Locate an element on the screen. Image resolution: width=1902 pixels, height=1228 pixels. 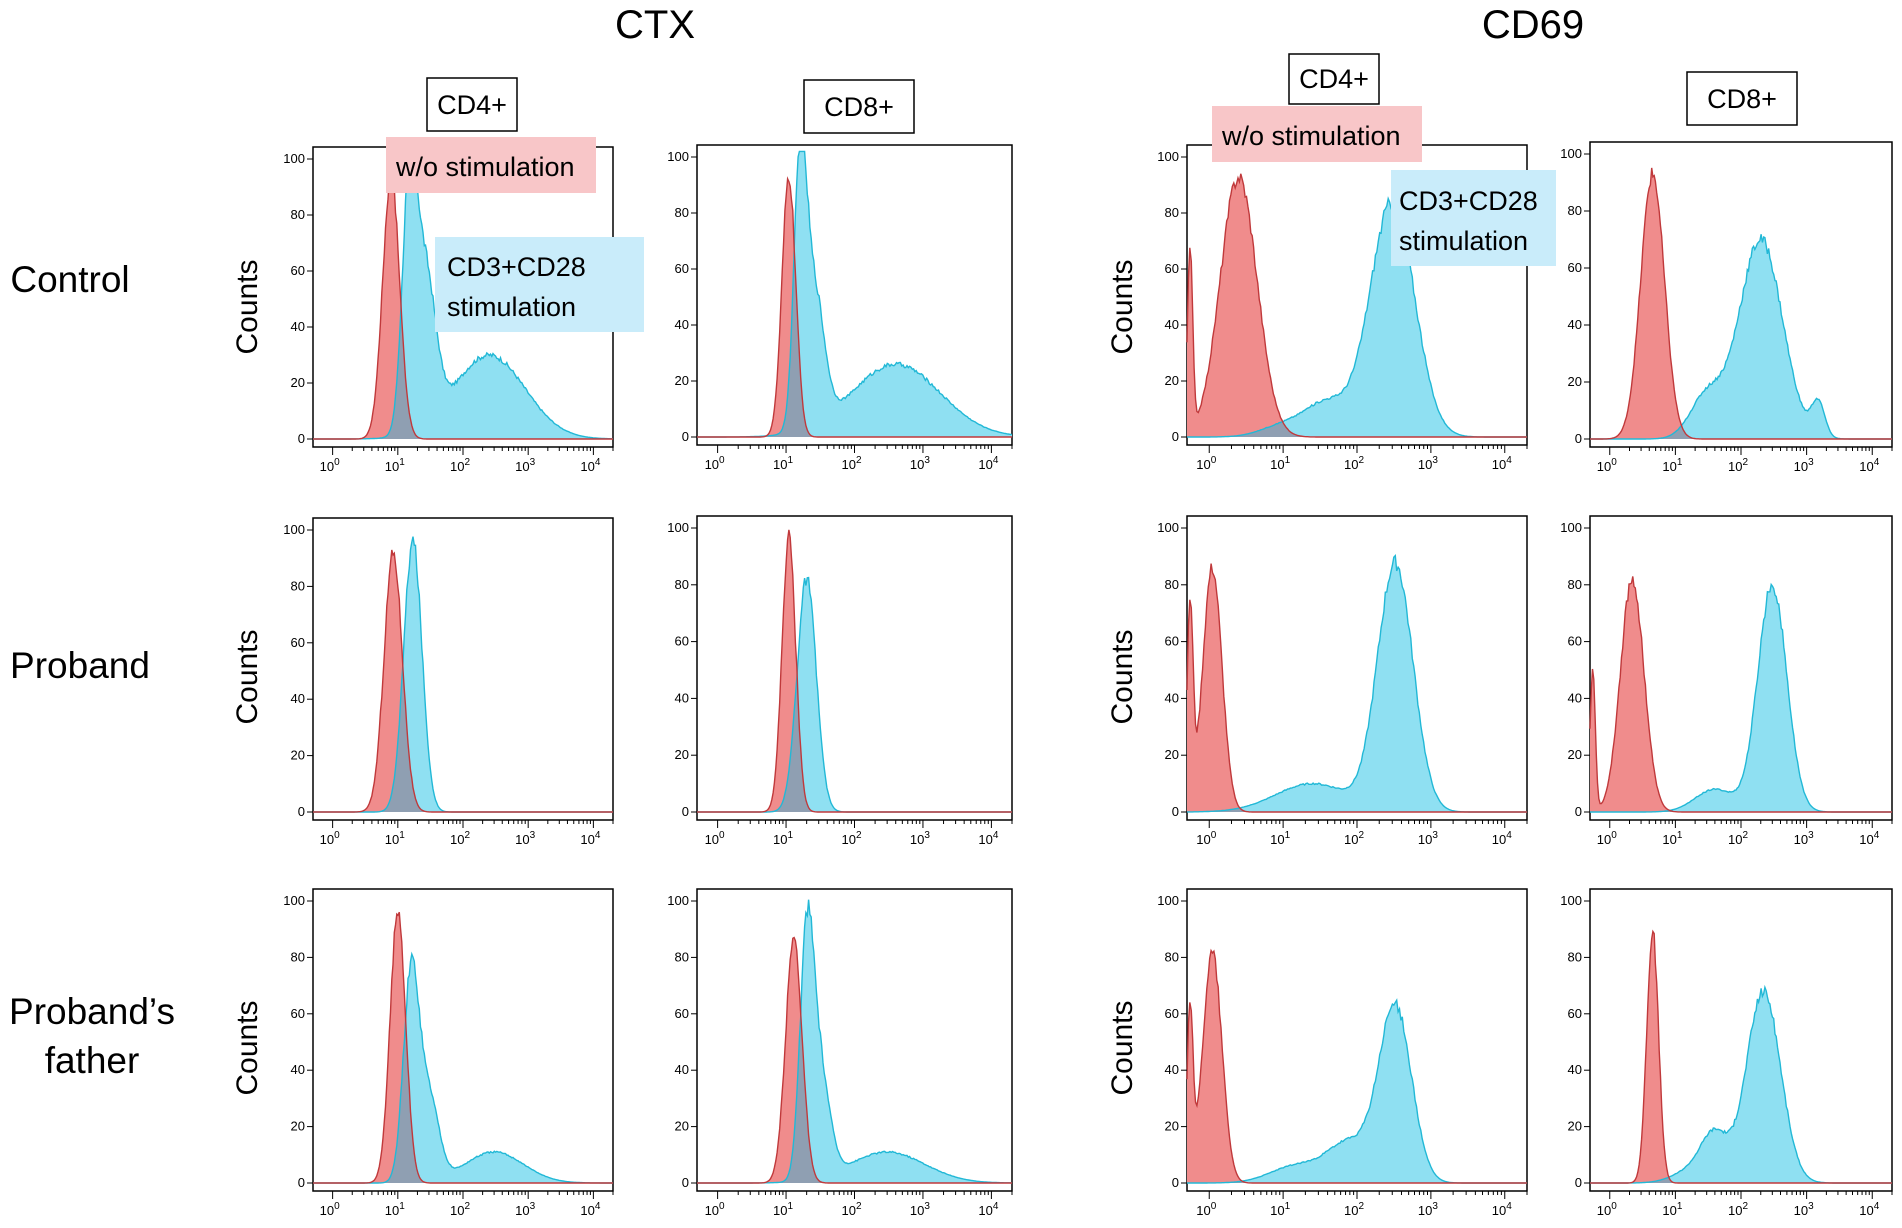
group-title-cd69: CD69 is located at coordinates (1533, 25).